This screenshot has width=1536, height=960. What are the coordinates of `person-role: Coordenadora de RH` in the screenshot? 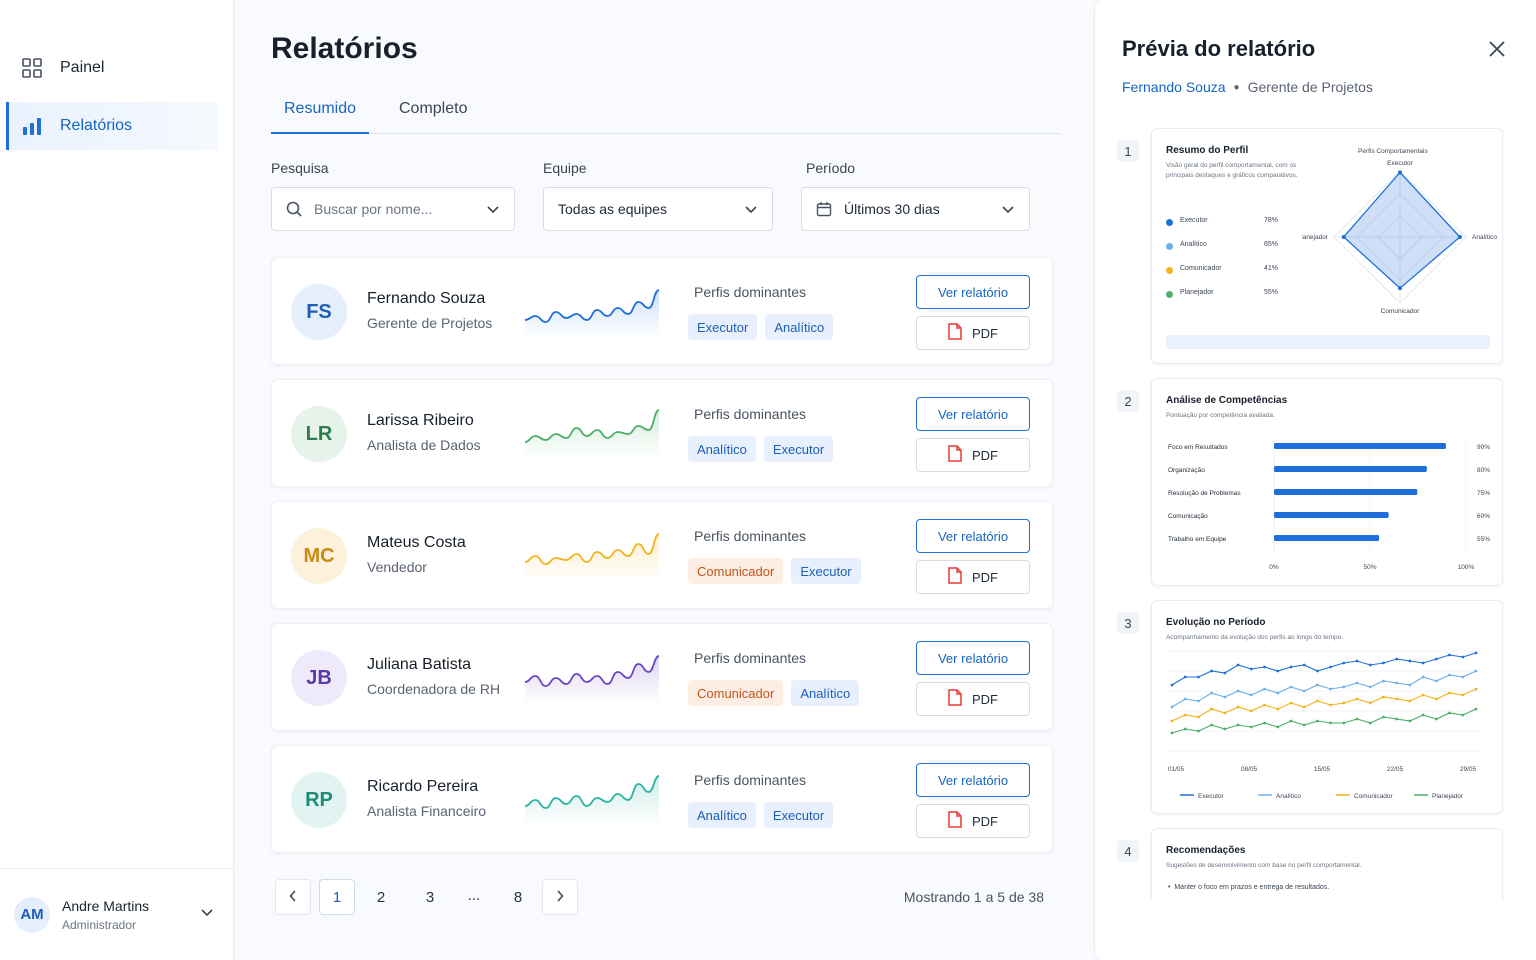 It's located at (434, 689).